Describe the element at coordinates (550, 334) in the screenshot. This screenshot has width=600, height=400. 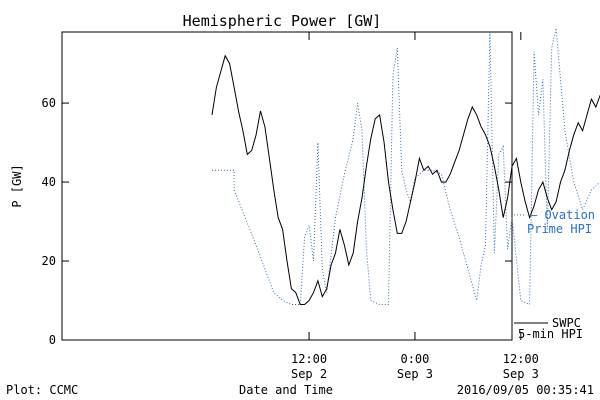
I see `swpc-legend-label-2: 5-min HPI` at that location.